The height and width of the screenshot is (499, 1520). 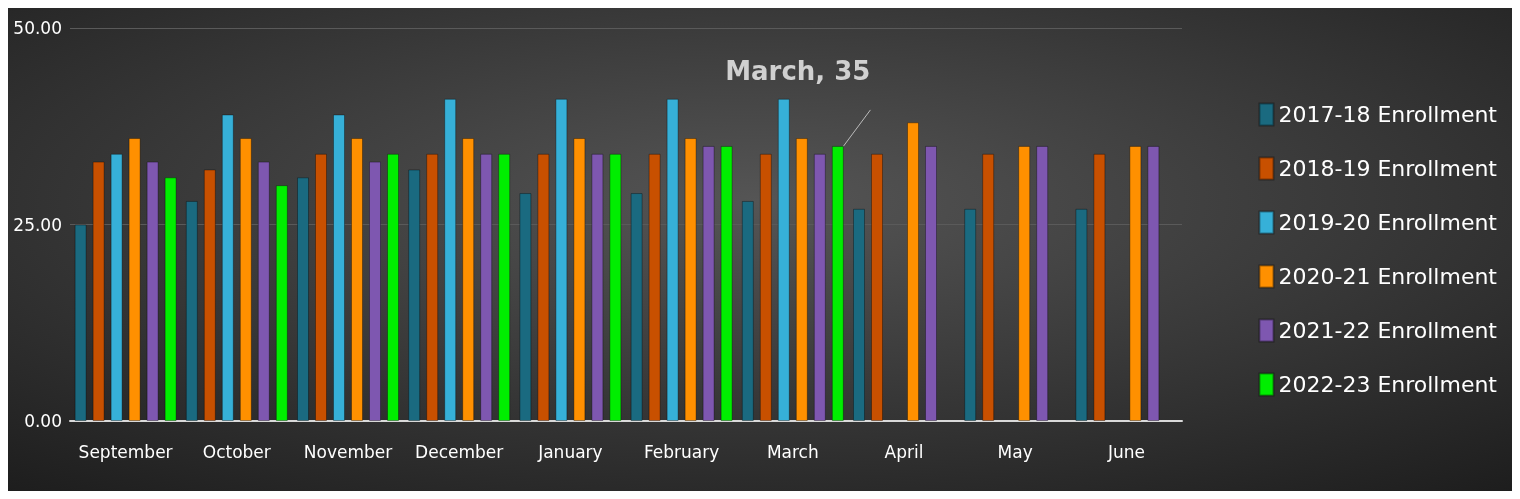 I want to click on legend-label: 2019-20 Enrollment, so click(x=1388, y=222).